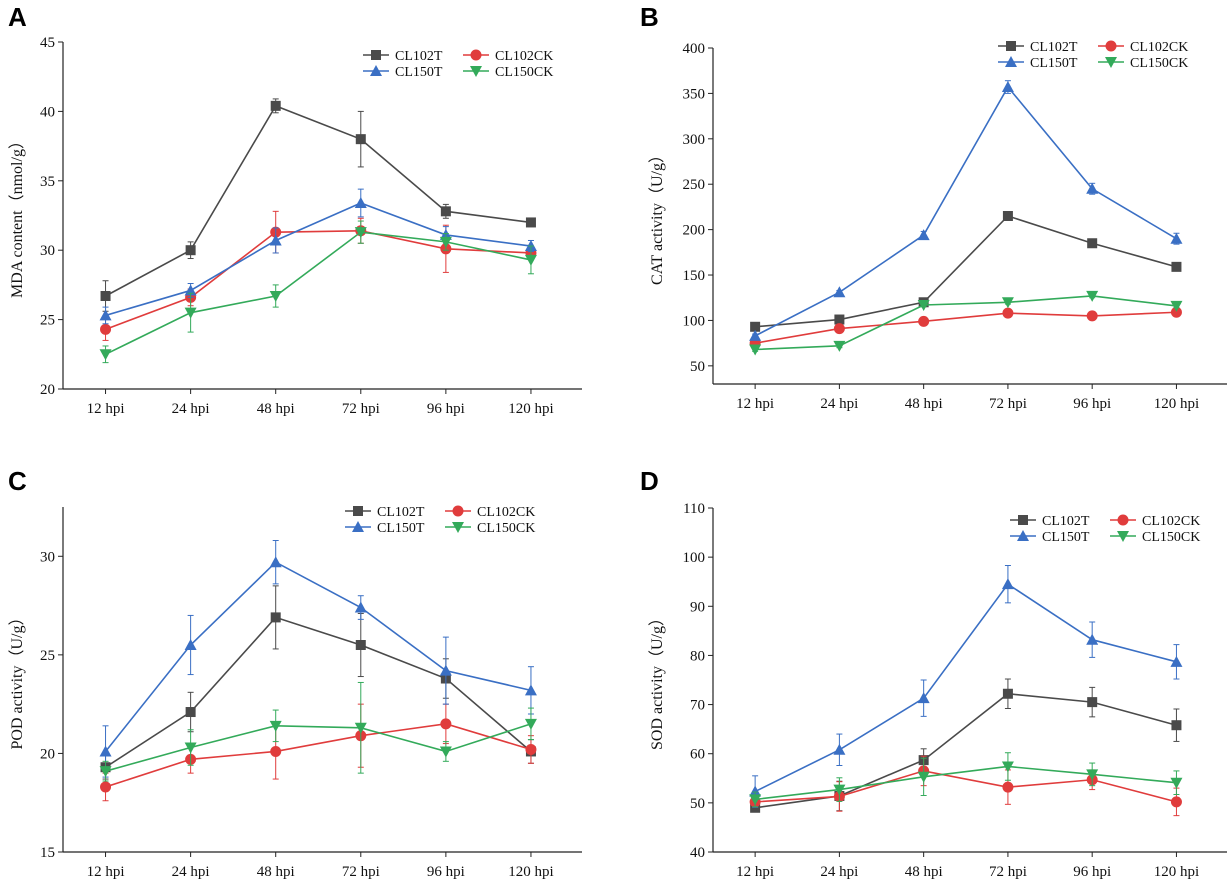  I want to click on x-tick-label-c: 24 hpi, so click(191, 872).